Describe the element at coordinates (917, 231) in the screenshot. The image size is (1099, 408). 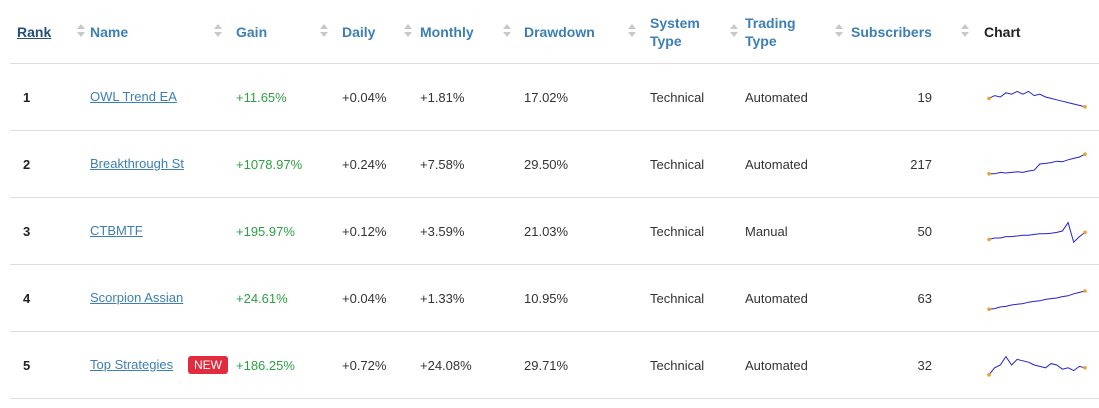
I see `subscribers-cell: 50` at that location.